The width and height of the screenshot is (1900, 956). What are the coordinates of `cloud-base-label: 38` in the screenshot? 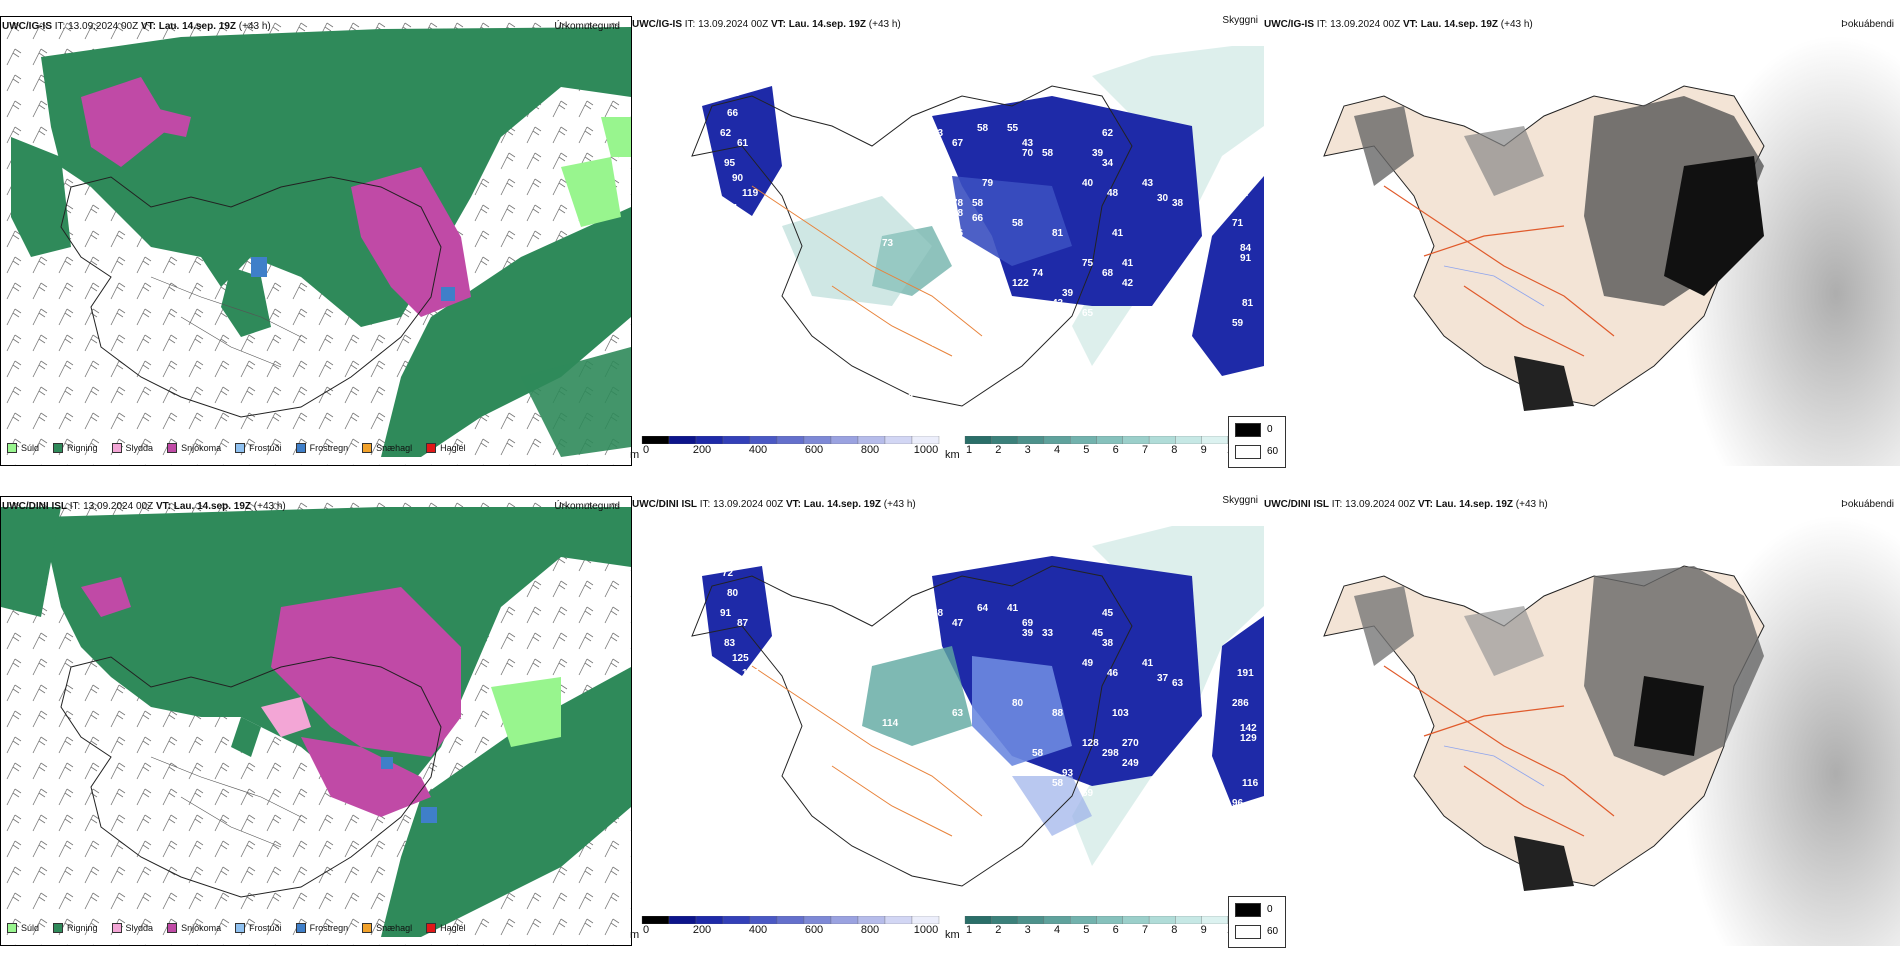 It's located at (1108, 643).